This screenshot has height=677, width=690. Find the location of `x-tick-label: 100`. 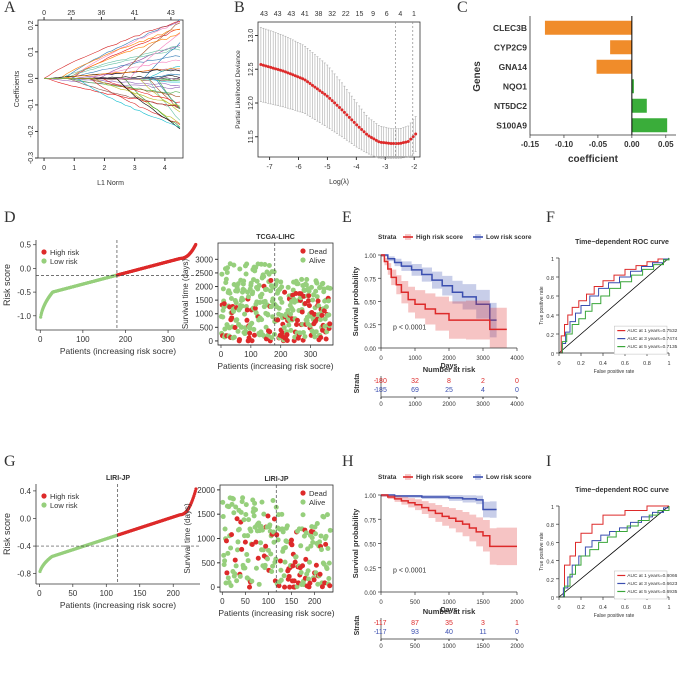

x-tick-label: 100 is located at coordinates (83, 339).